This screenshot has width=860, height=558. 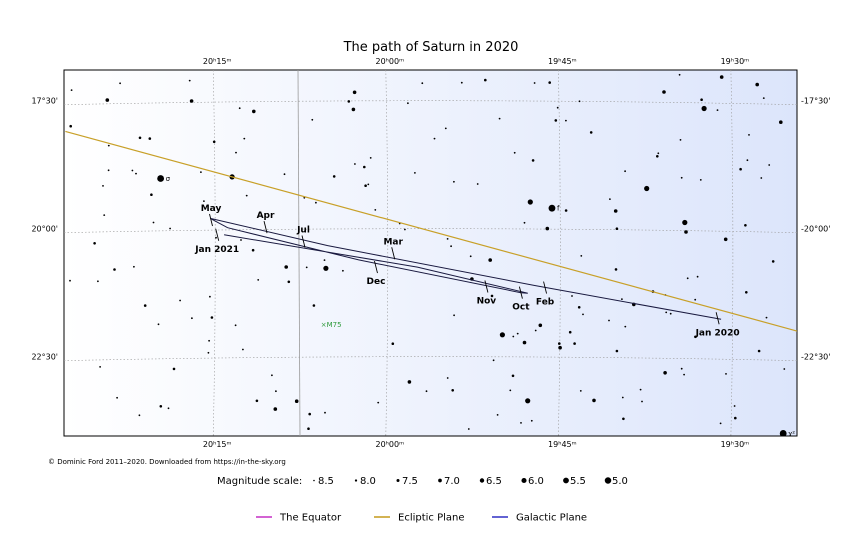 I want to click on path-label: Mar, so click(x=393, y=242).